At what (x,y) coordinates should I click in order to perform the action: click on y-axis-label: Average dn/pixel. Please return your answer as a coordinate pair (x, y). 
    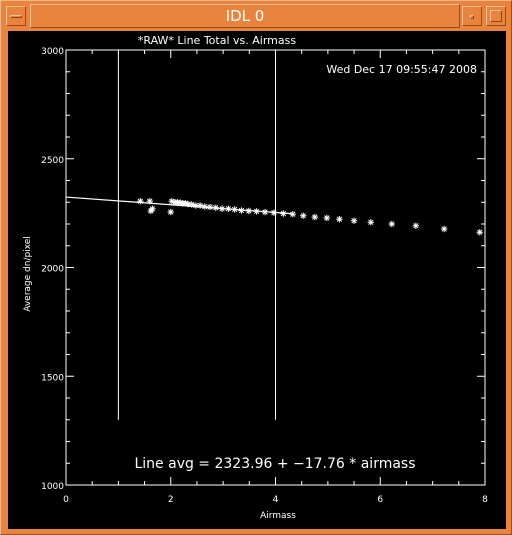
    Looking at the image, I should click on (28, 274).